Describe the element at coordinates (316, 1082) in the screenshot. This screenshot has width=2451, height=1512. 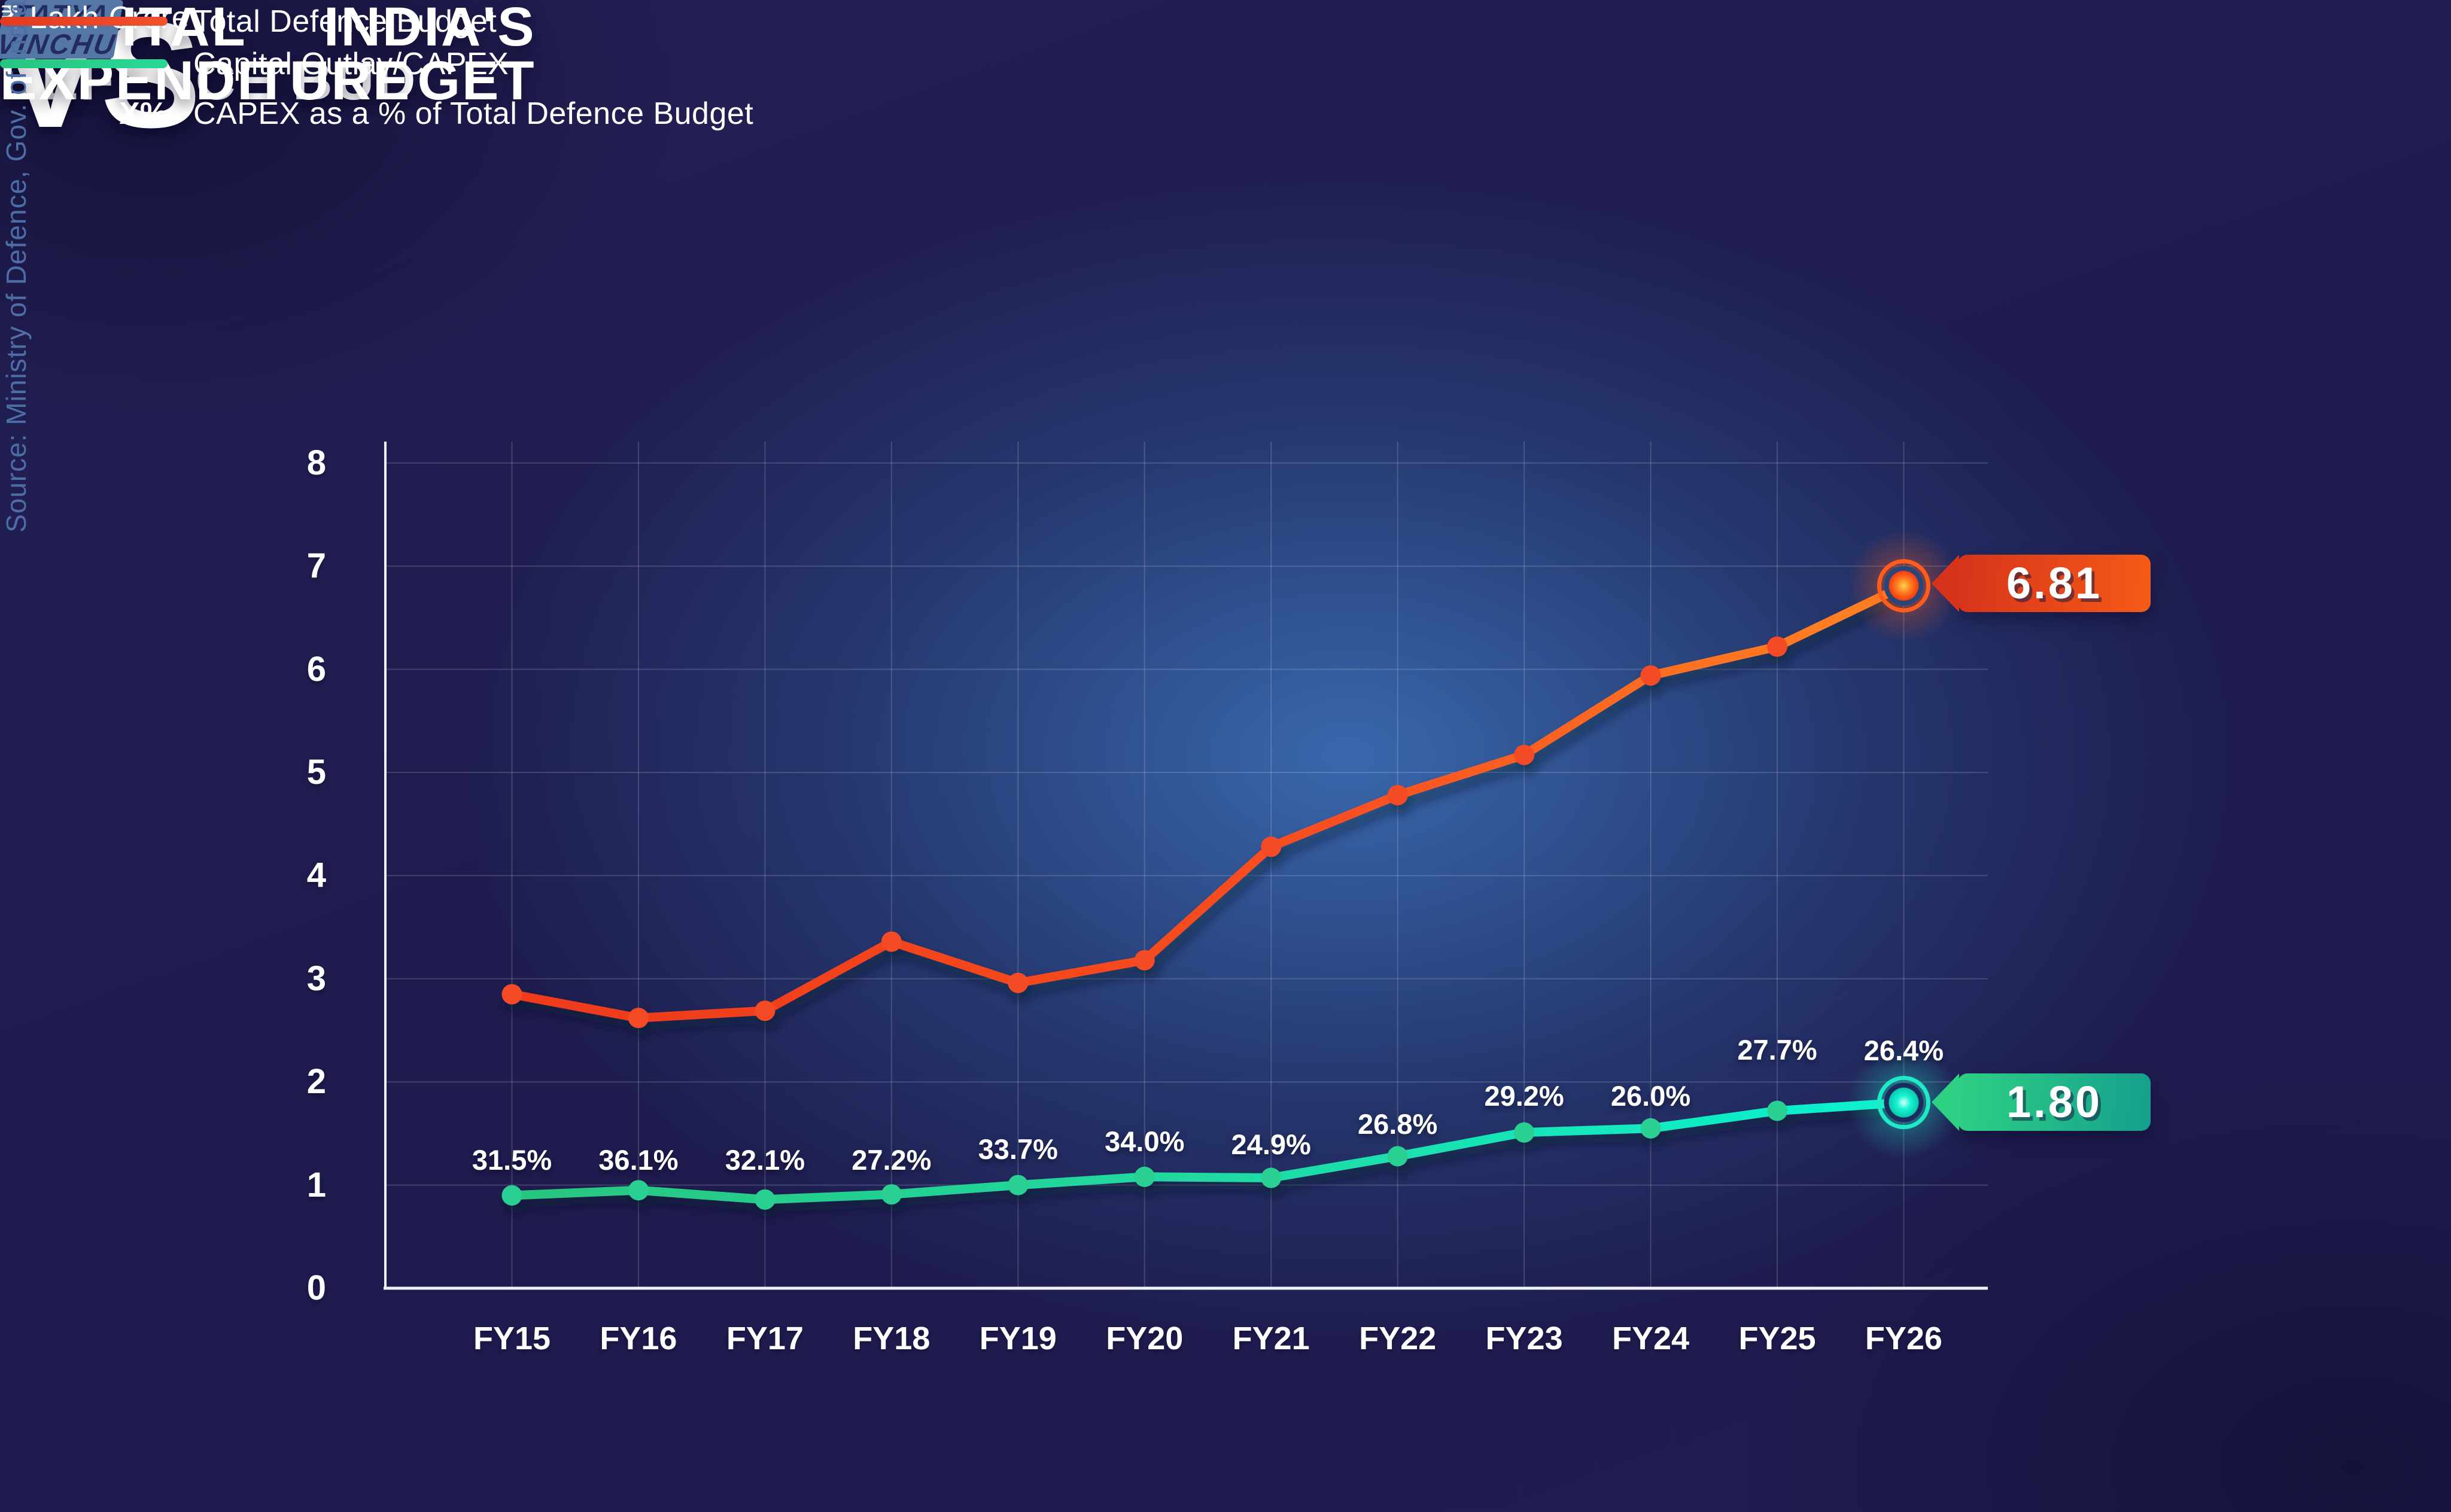
I see `y-tick-label: 2` at that location.